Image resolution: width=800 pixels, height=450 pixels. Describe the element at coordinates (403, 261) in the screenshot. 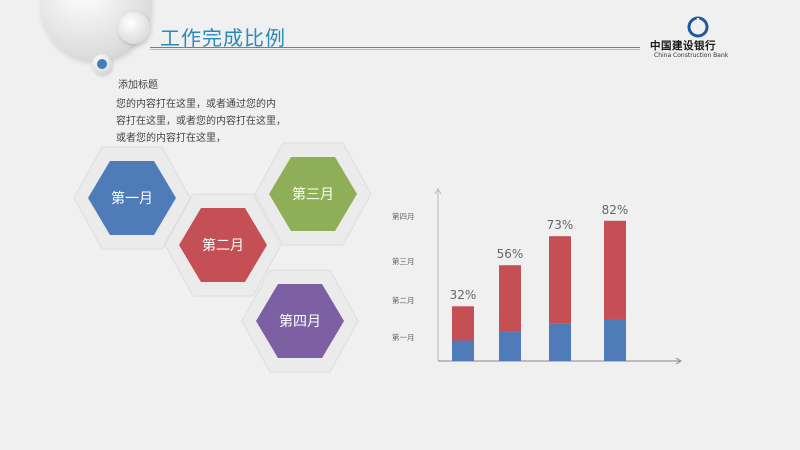

I see `y-tick-label: 第三月` at that location.